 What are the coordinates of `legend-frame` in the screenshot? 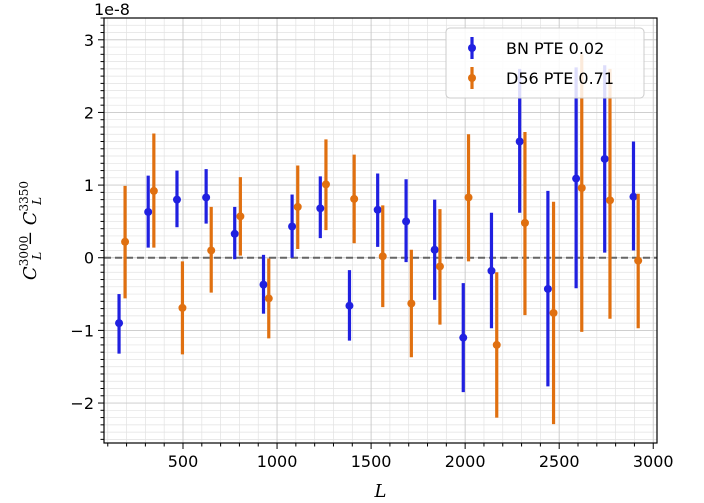 It's located at (545, 63).